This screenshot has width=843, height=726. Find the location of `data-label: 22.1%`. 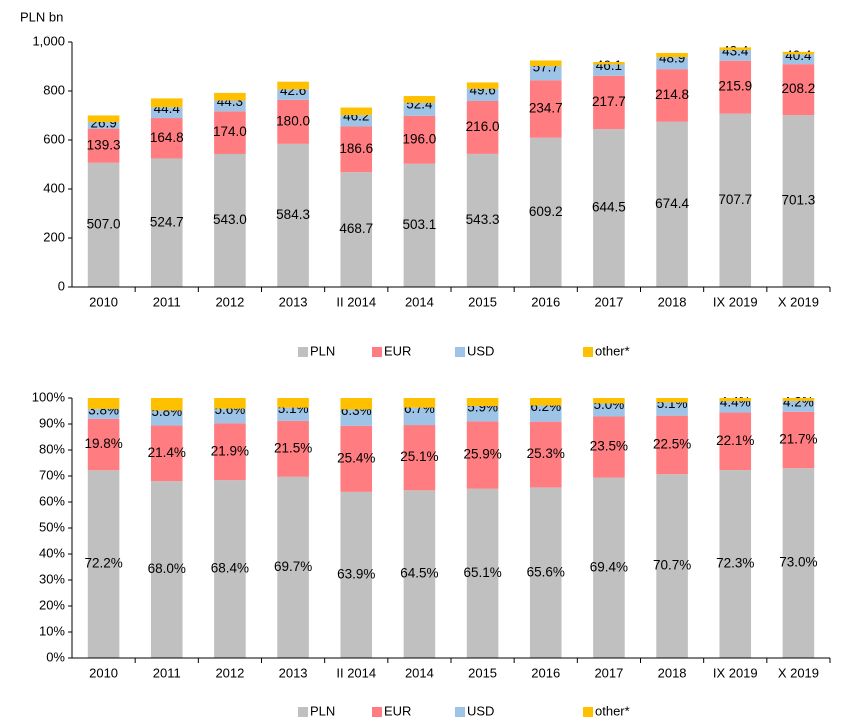

data-label: 22.1% is located at coordinates (735, 440).